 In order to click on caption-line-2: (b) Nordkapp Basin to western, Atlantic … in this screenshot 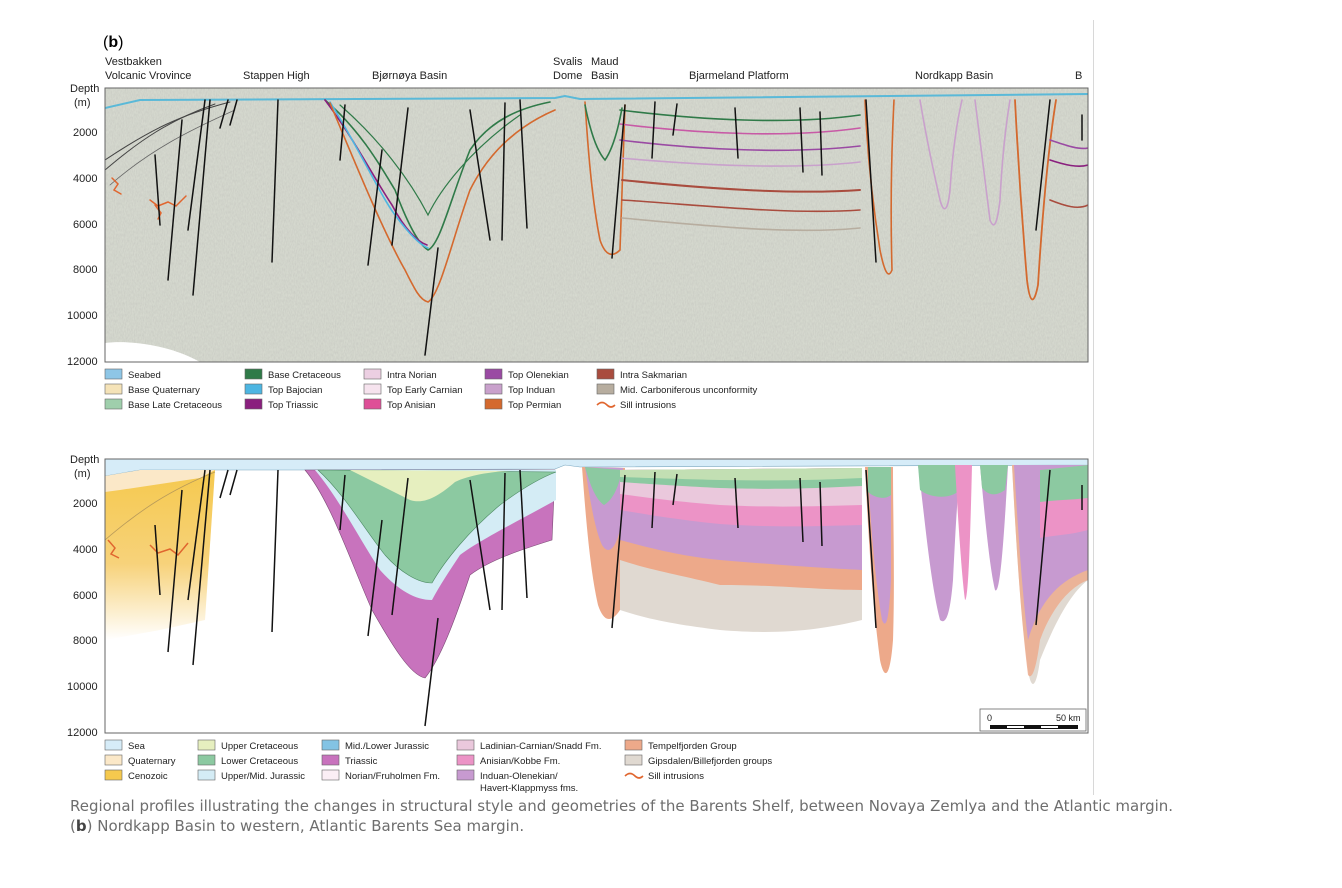, I will do `click(297, 826)`.